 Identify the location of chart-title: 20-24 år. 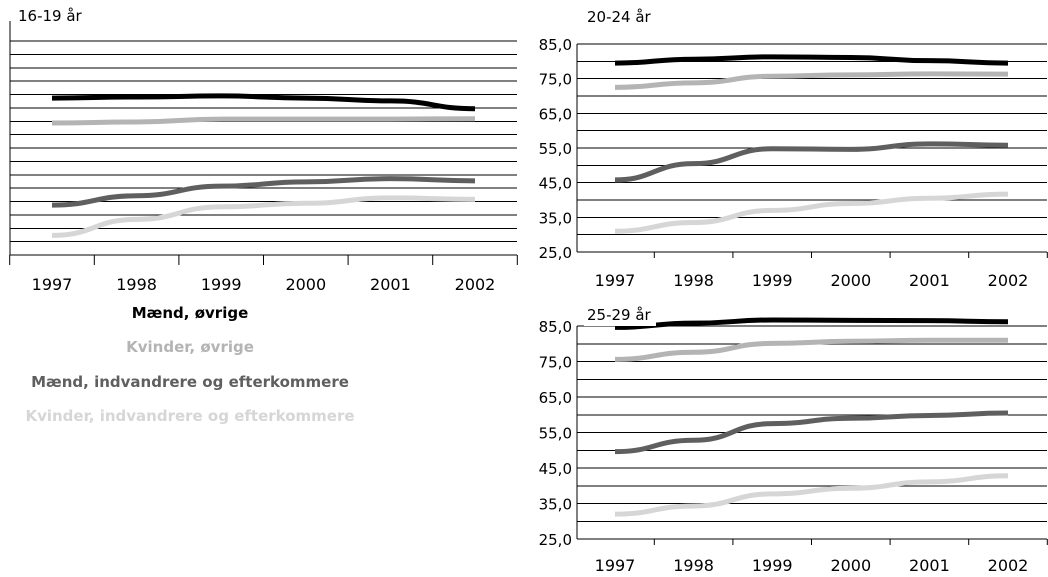
(619, 17).